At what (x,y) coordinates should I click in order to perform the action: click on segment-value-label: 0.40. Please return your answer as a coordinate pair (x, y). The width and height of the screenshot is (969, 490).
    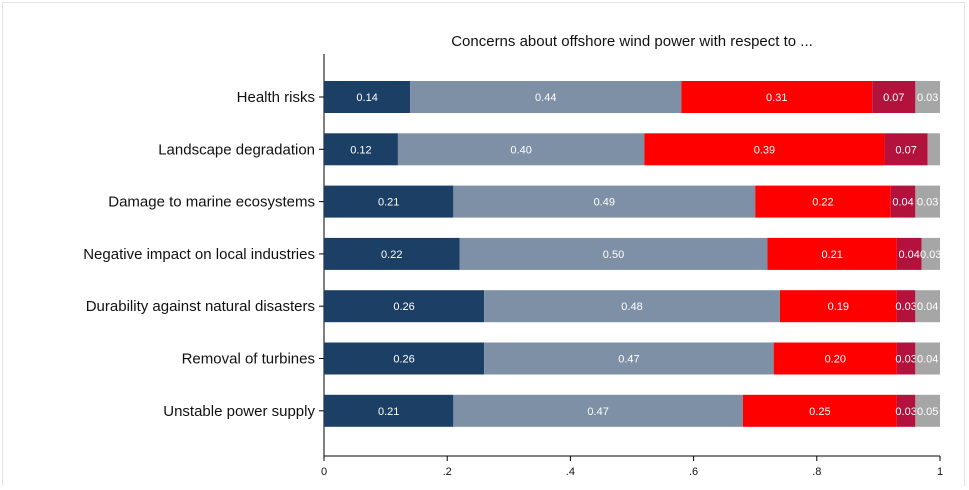
    Looking at the image, I should click on (520, 150).